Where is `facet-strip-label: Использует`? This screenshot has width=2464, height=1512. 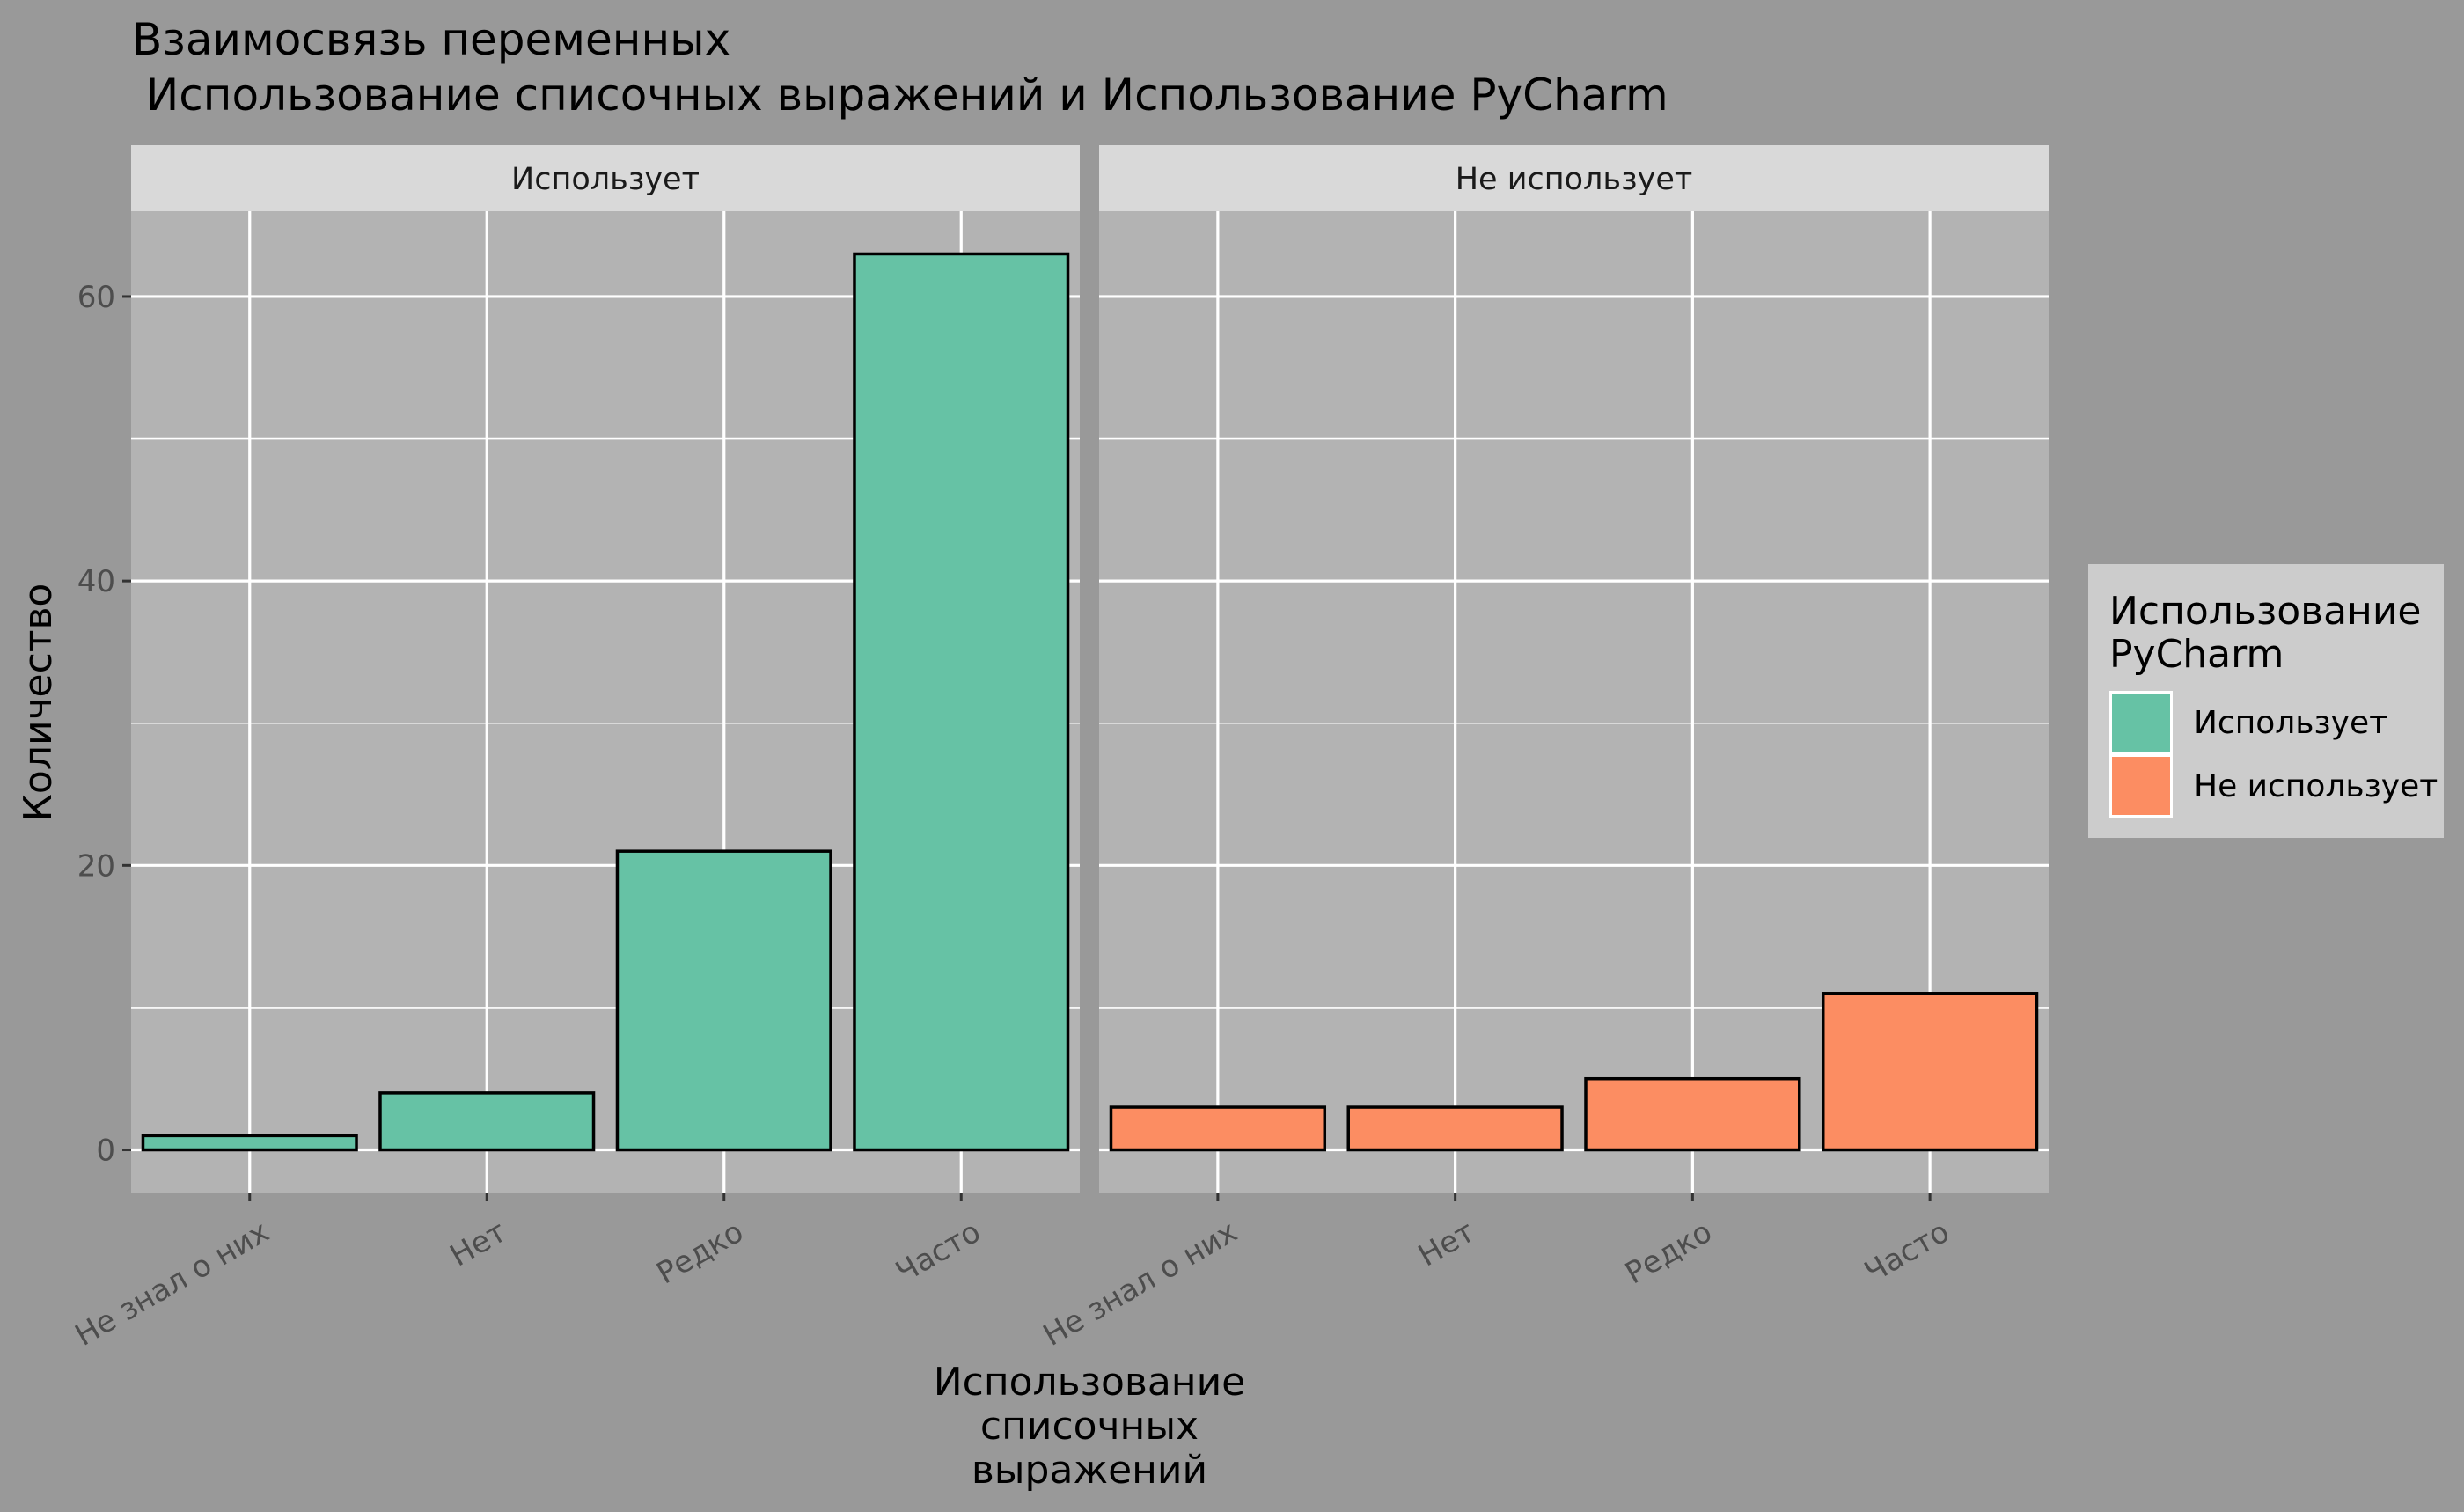 facet-strip-label: Использует is located at coordinates (605, 180).